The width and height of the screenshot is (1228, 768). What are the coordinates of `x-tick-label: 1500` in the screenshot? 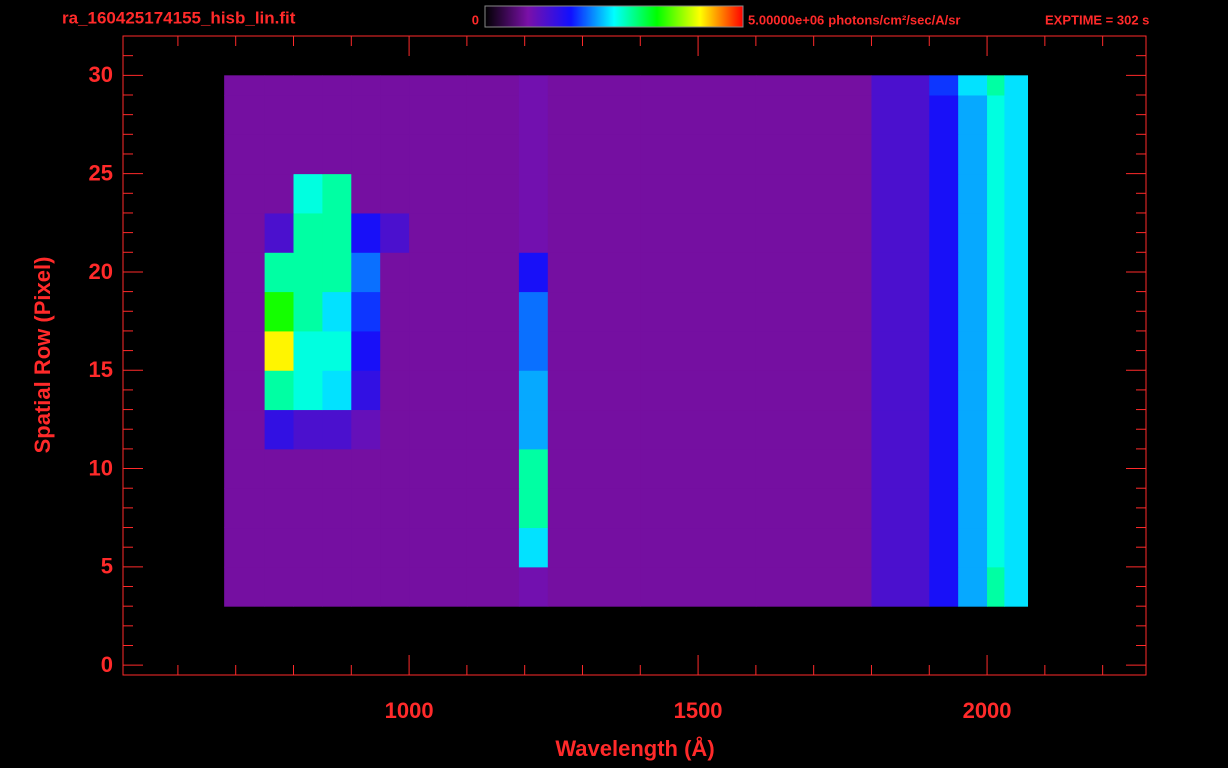 It's located at (698, 710).